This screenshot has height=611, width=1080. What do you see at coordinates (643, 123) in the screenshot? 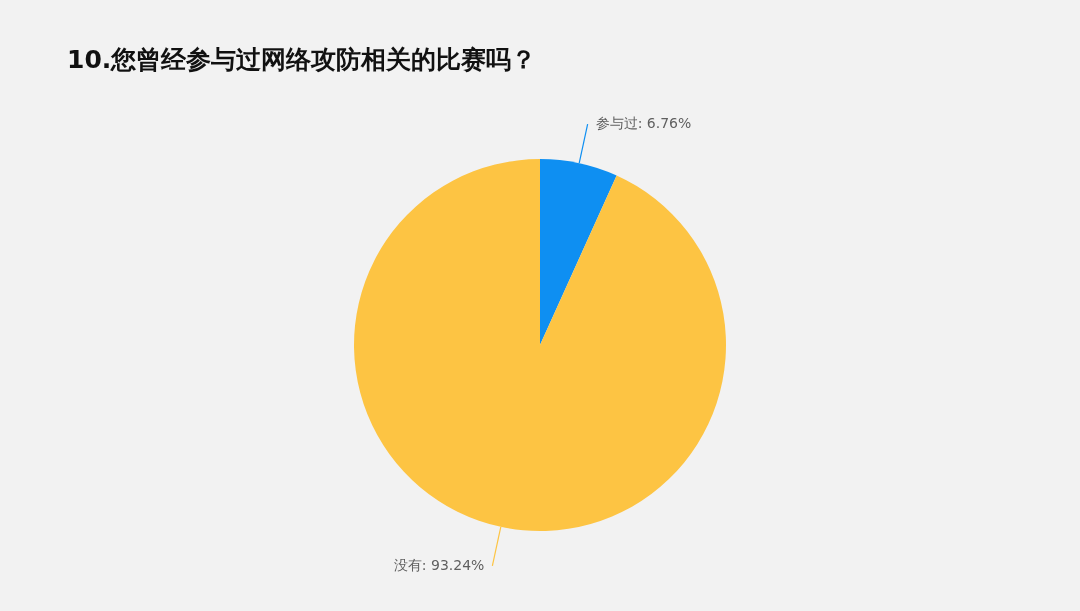
I see `slice-label: 参与过: 6.76%` at bounding box center [643, 123].